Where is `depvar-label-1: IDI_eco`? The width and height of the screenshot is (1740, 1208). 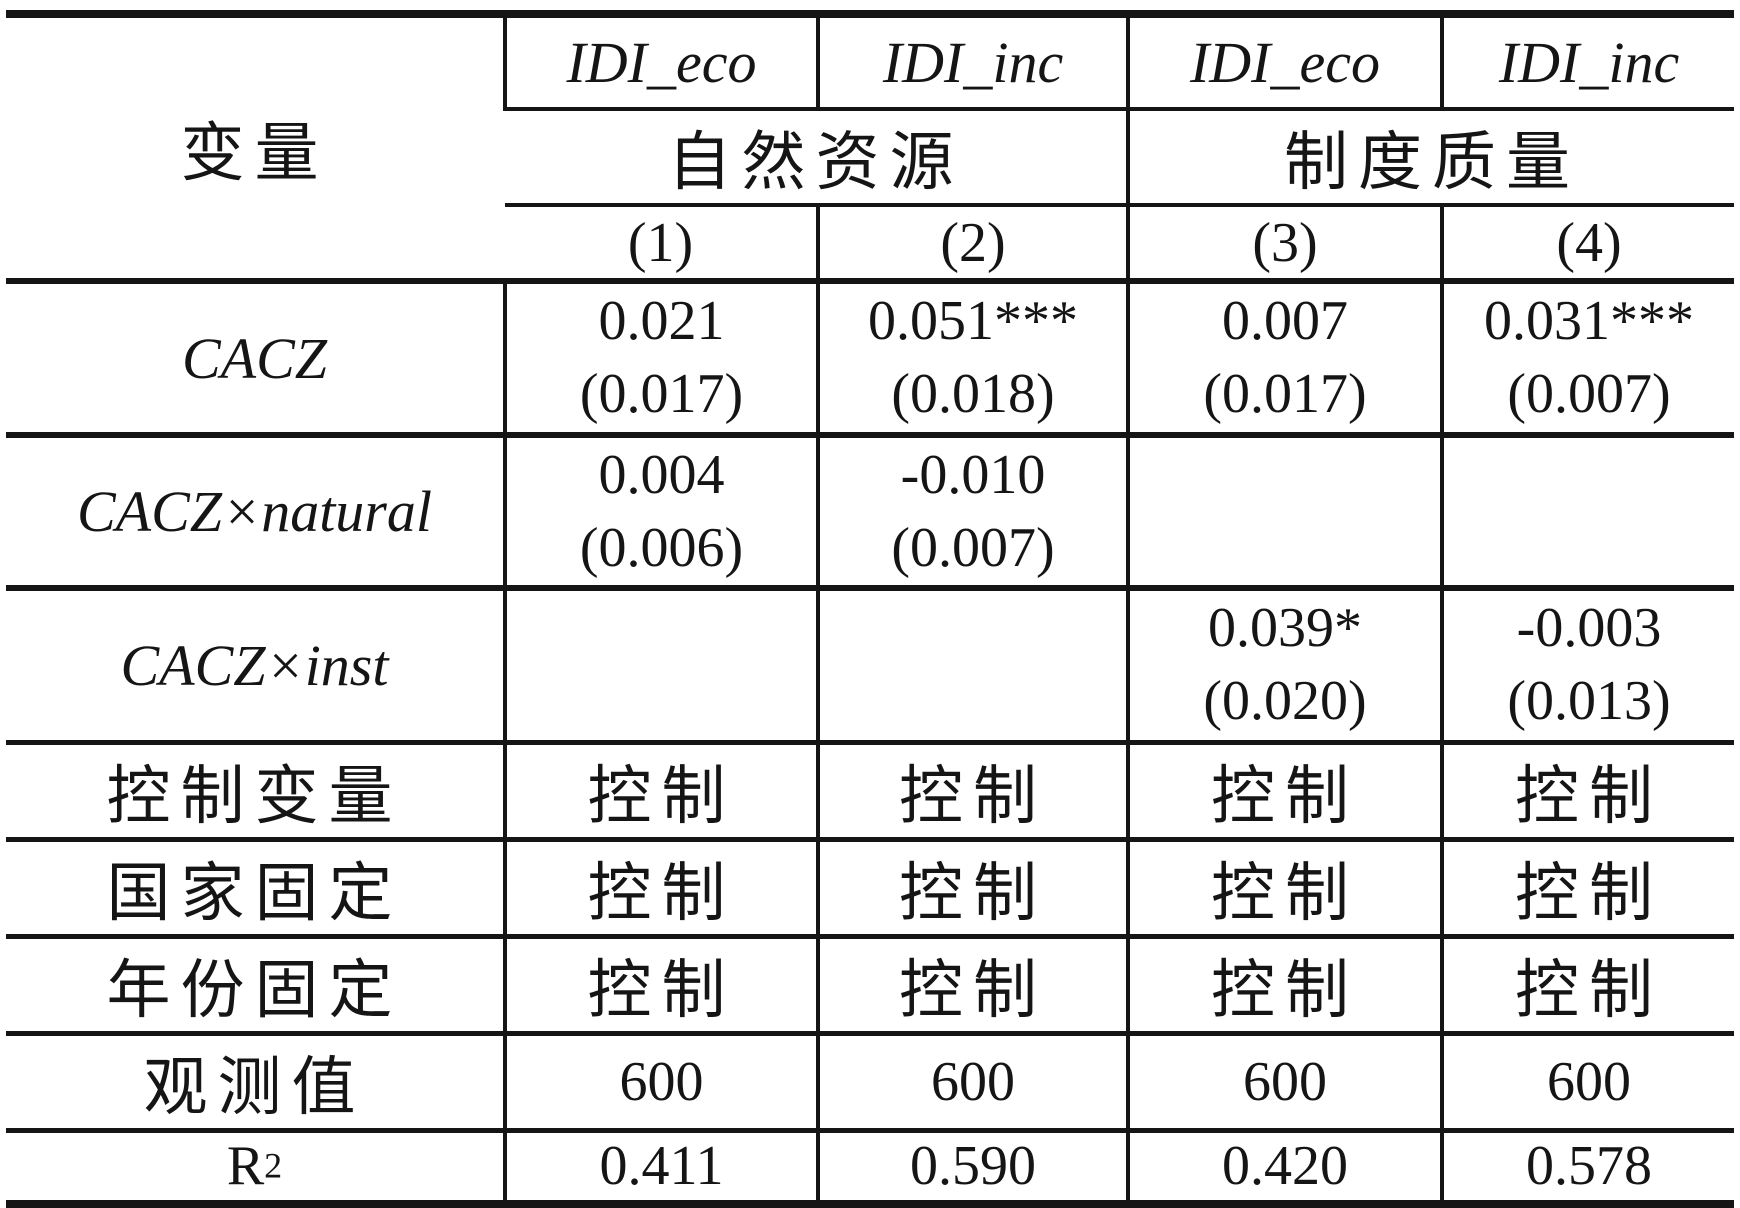 depvar-label-1: IDI_eco is located at coordinates (661, 62).